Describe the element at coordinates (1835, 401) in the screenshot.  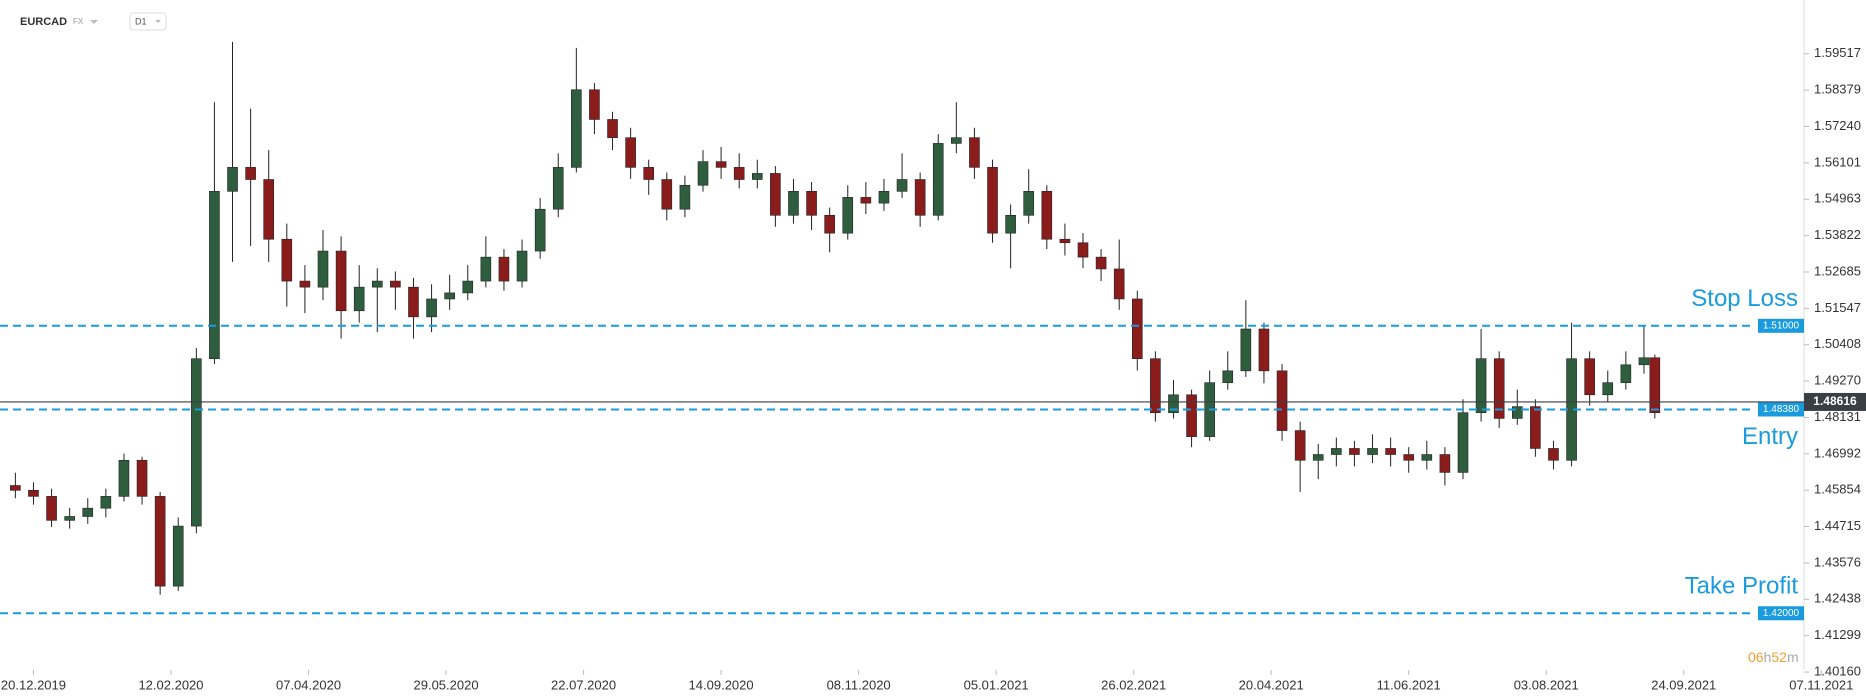
I see `current-price-tag` at that location.